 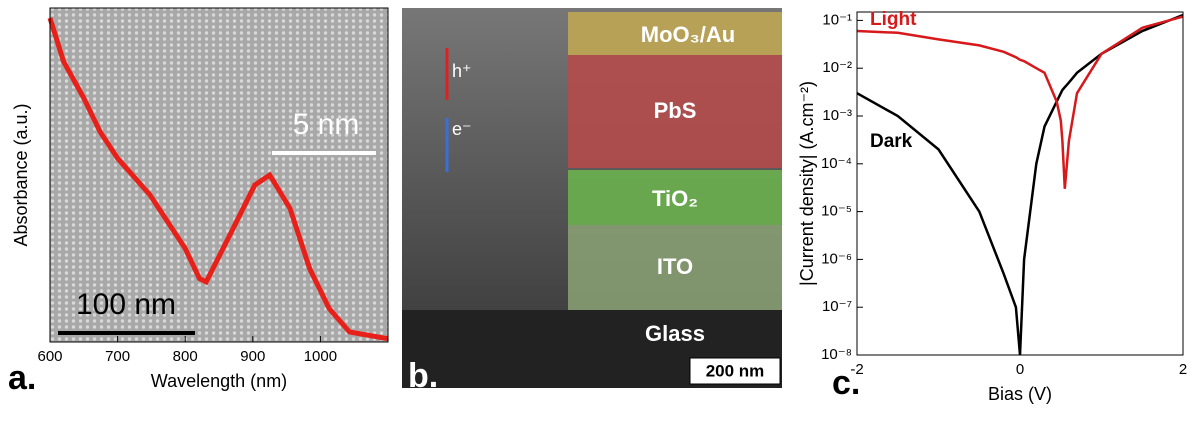 I want to click on y-tick-label: 10⁻⁴, so click(x=836, y=163).